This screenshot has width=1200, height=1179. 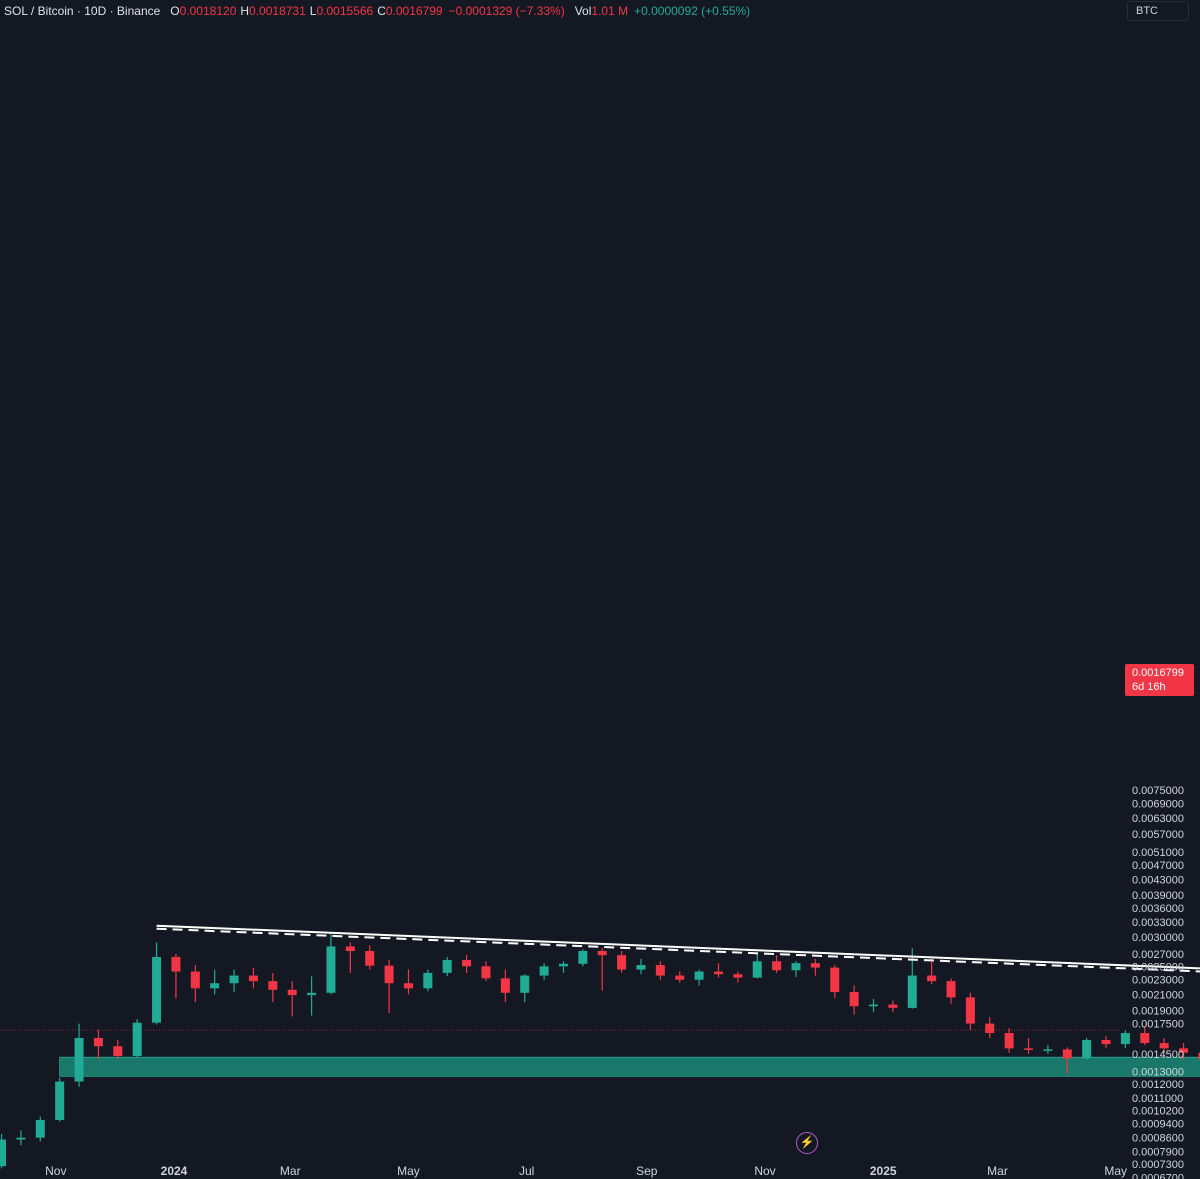 I want to click on y-tick-label: 0.0075000, so click(x=1158, y=791).